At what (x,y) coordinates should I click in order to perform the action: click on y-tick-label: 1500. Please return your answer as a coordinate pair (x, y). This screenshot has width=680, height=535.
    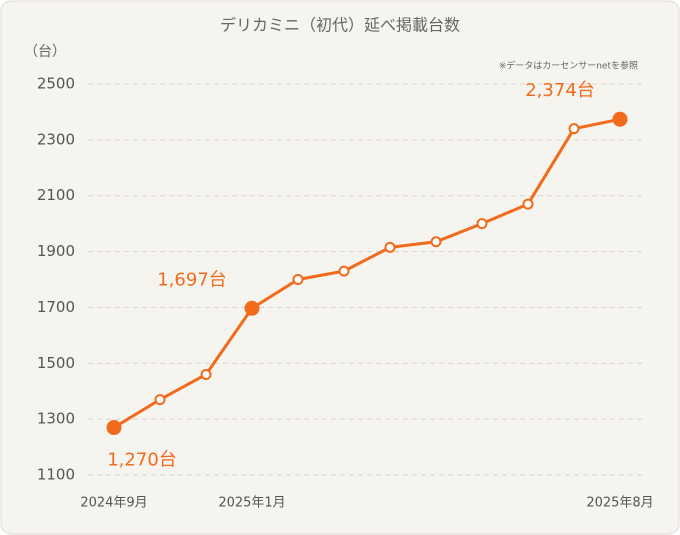
    Looking at the image, I should click on (56, 363).